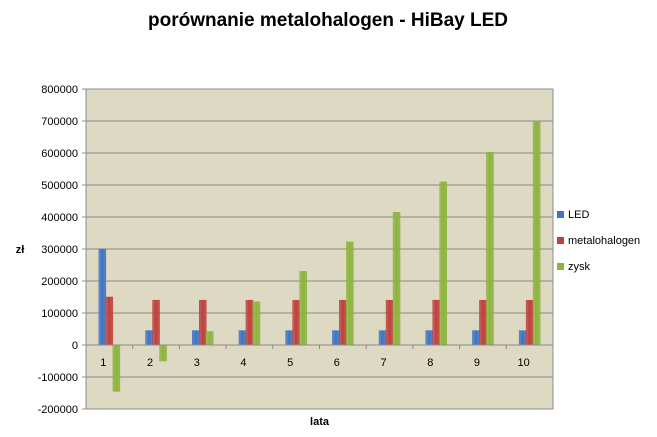  What do you see at coordinates (59, 314) in the screenshot?
I see `y-tick-label: 100000` at bounding box center [59, 314].